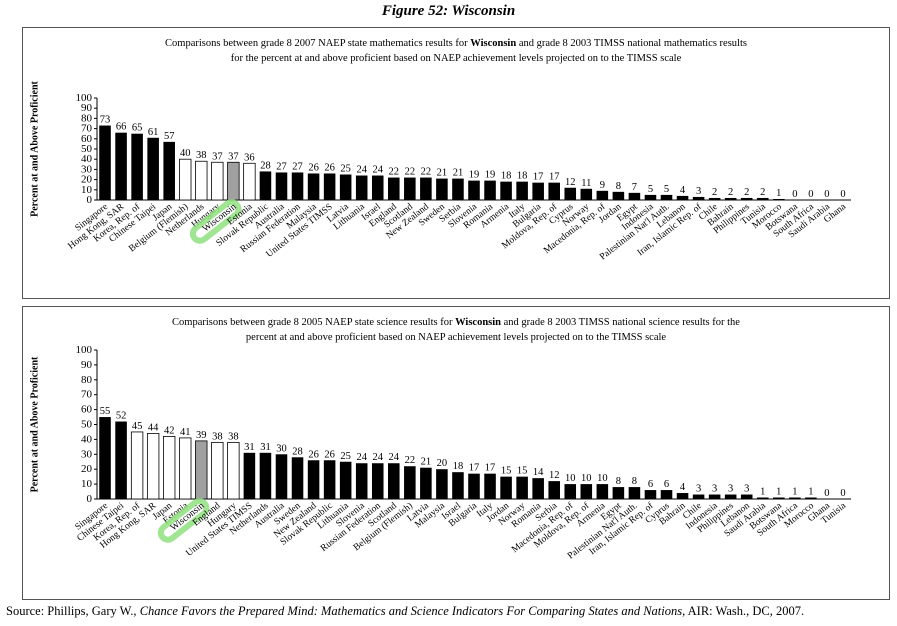 This screenshot has height=626, width=897. I want to click on bar-value-label: 57, so click(169, 136).